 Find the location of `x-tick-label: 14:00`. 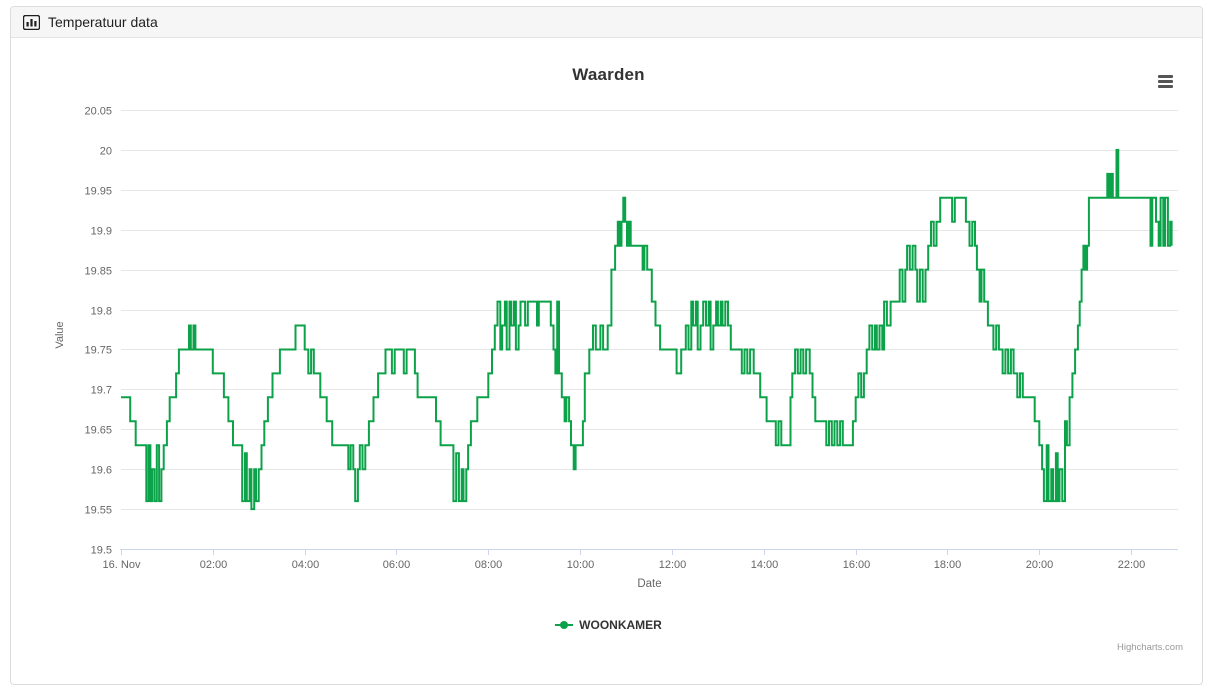

x-tick-label: 14:00 is located at coordinates (765, 565).